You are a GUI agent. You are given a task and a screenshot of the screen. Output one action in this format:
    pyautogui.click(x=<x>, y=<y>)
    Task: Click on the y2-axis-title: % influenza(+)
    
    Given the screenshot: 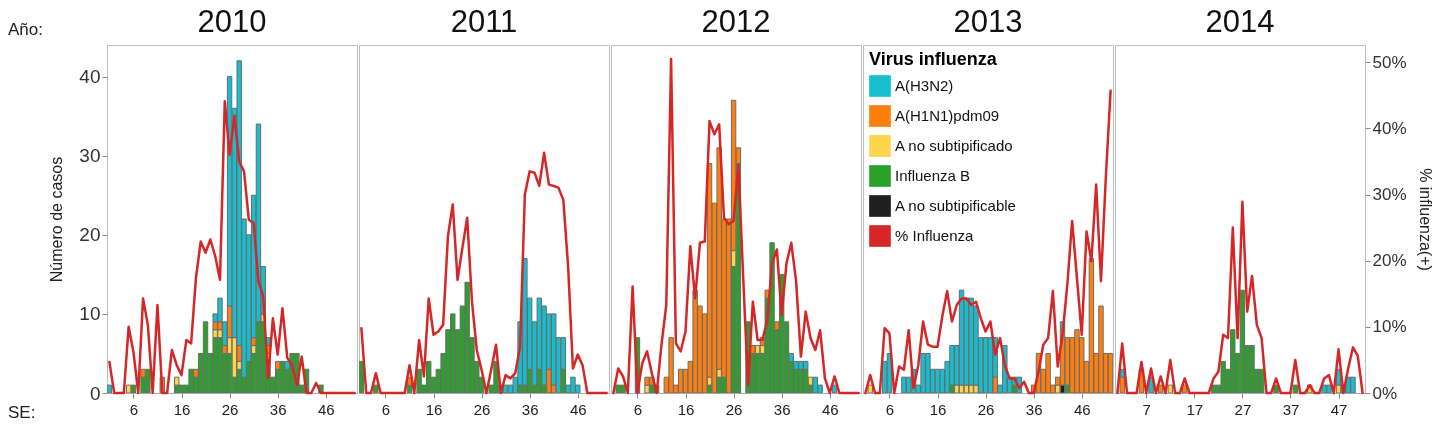 What is the action you would take?
    pyautogui.click(x=1425, y=219)
    